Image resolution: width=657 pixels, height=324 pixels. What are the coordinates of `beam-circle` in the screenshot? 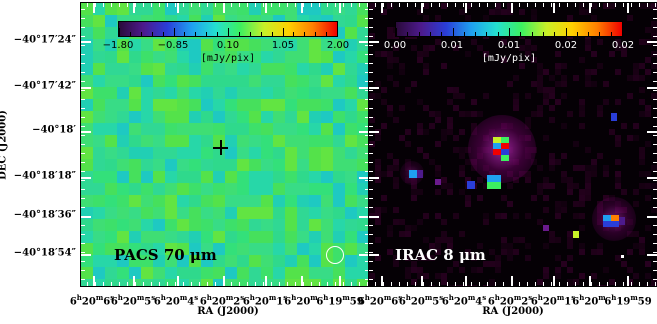 It's located at (335, 255).